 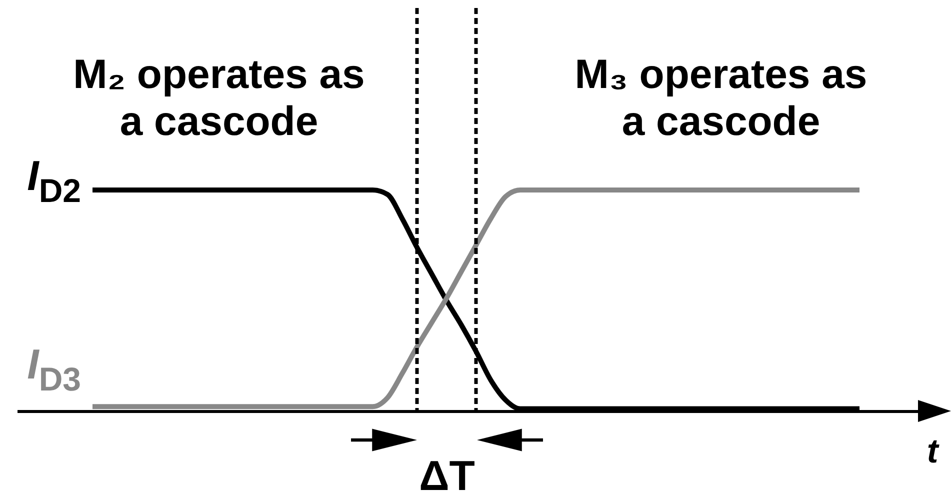 What do you see at coordinates (933, 451) in the screenshot?
I see `x-axis-title: t` at bounding box center [933, 451].